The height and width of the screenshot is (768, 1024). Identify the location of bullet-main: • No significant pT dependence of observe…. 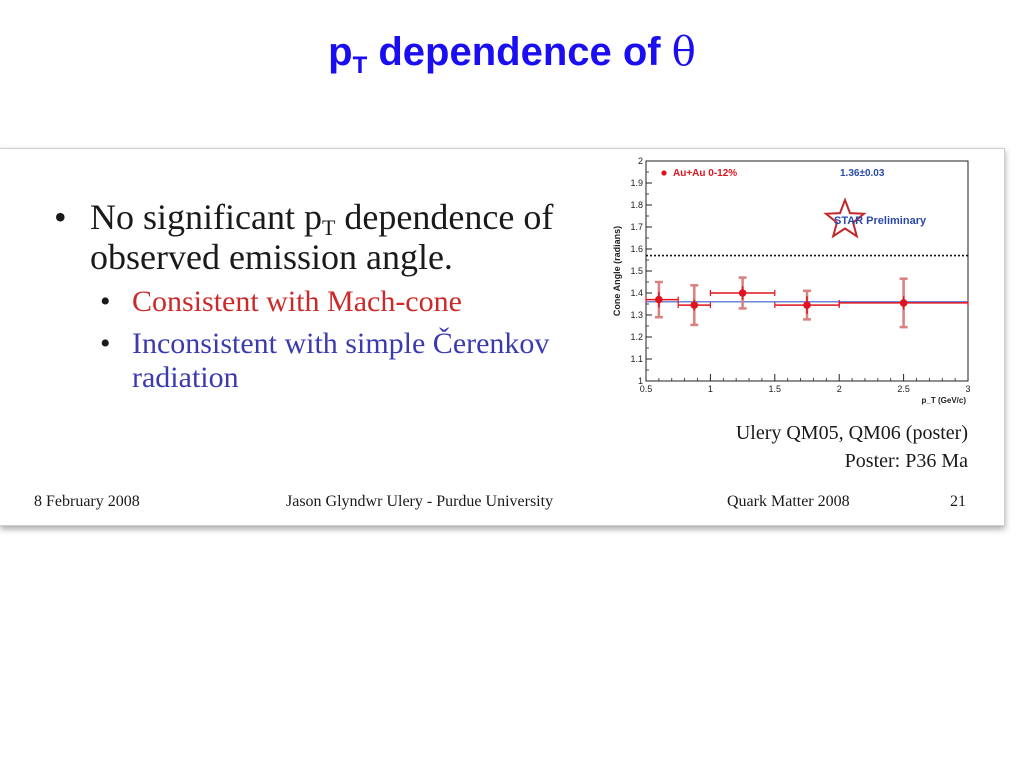
(304, 237).